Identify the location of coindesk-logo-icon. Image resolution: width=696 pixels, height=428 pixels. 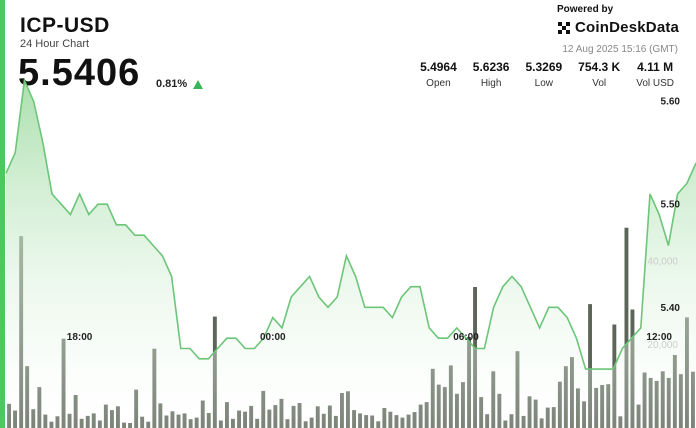
(564, 27).